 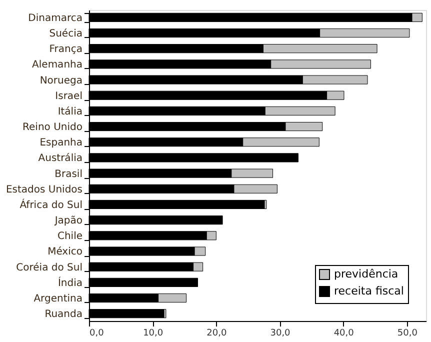 I want to click on y-tick-label: Alemanha, so click(x=57, y=65).